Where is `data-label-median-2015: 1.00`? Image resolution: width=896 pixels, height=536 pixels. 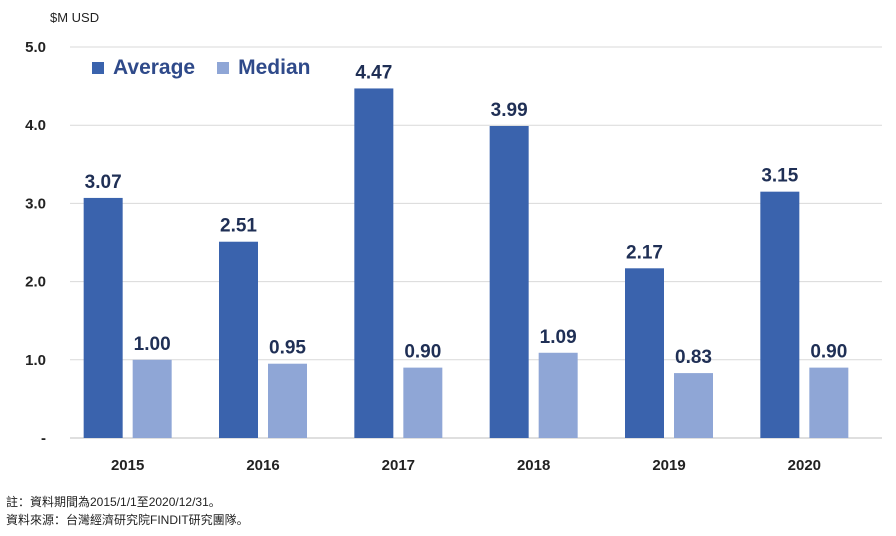 data-label-median-2015: 1.00 is located at coordinates (152, 344).